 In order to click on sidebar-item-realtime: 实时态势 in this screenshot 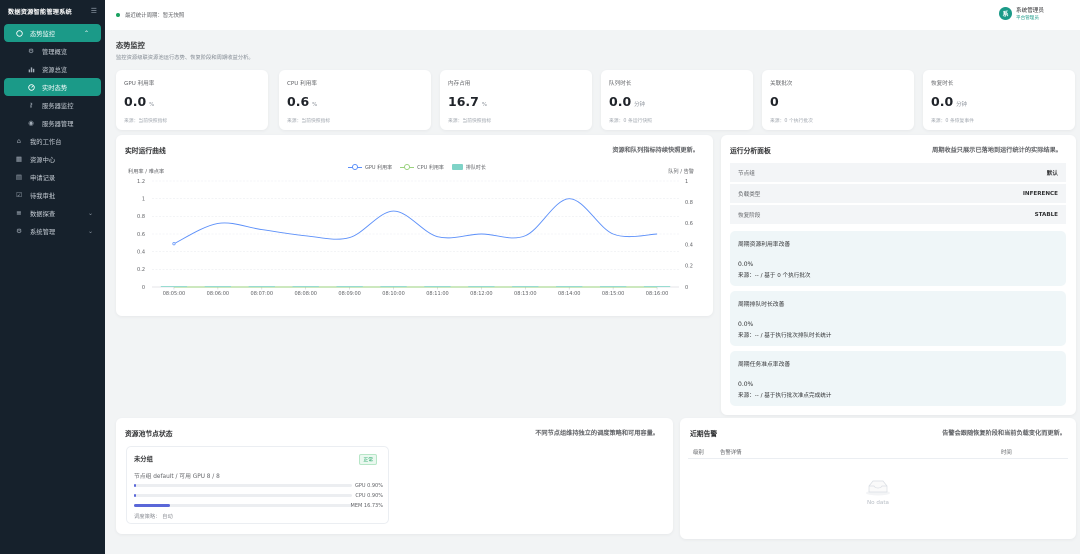, I will do `click(52, 87)`.